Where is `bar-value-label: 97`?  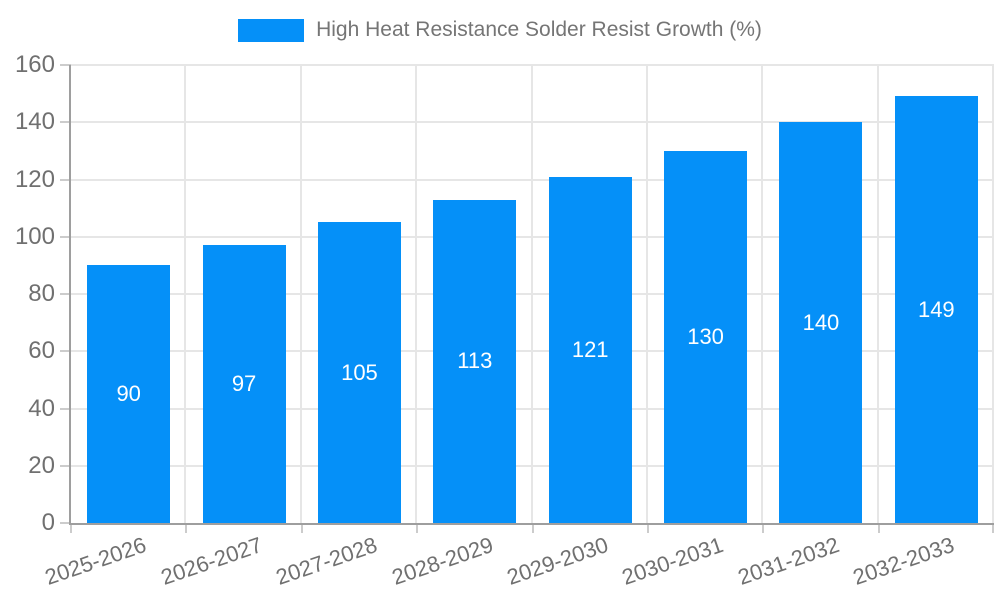
bar-value-label: 97 is located at coordinates (244, 384).